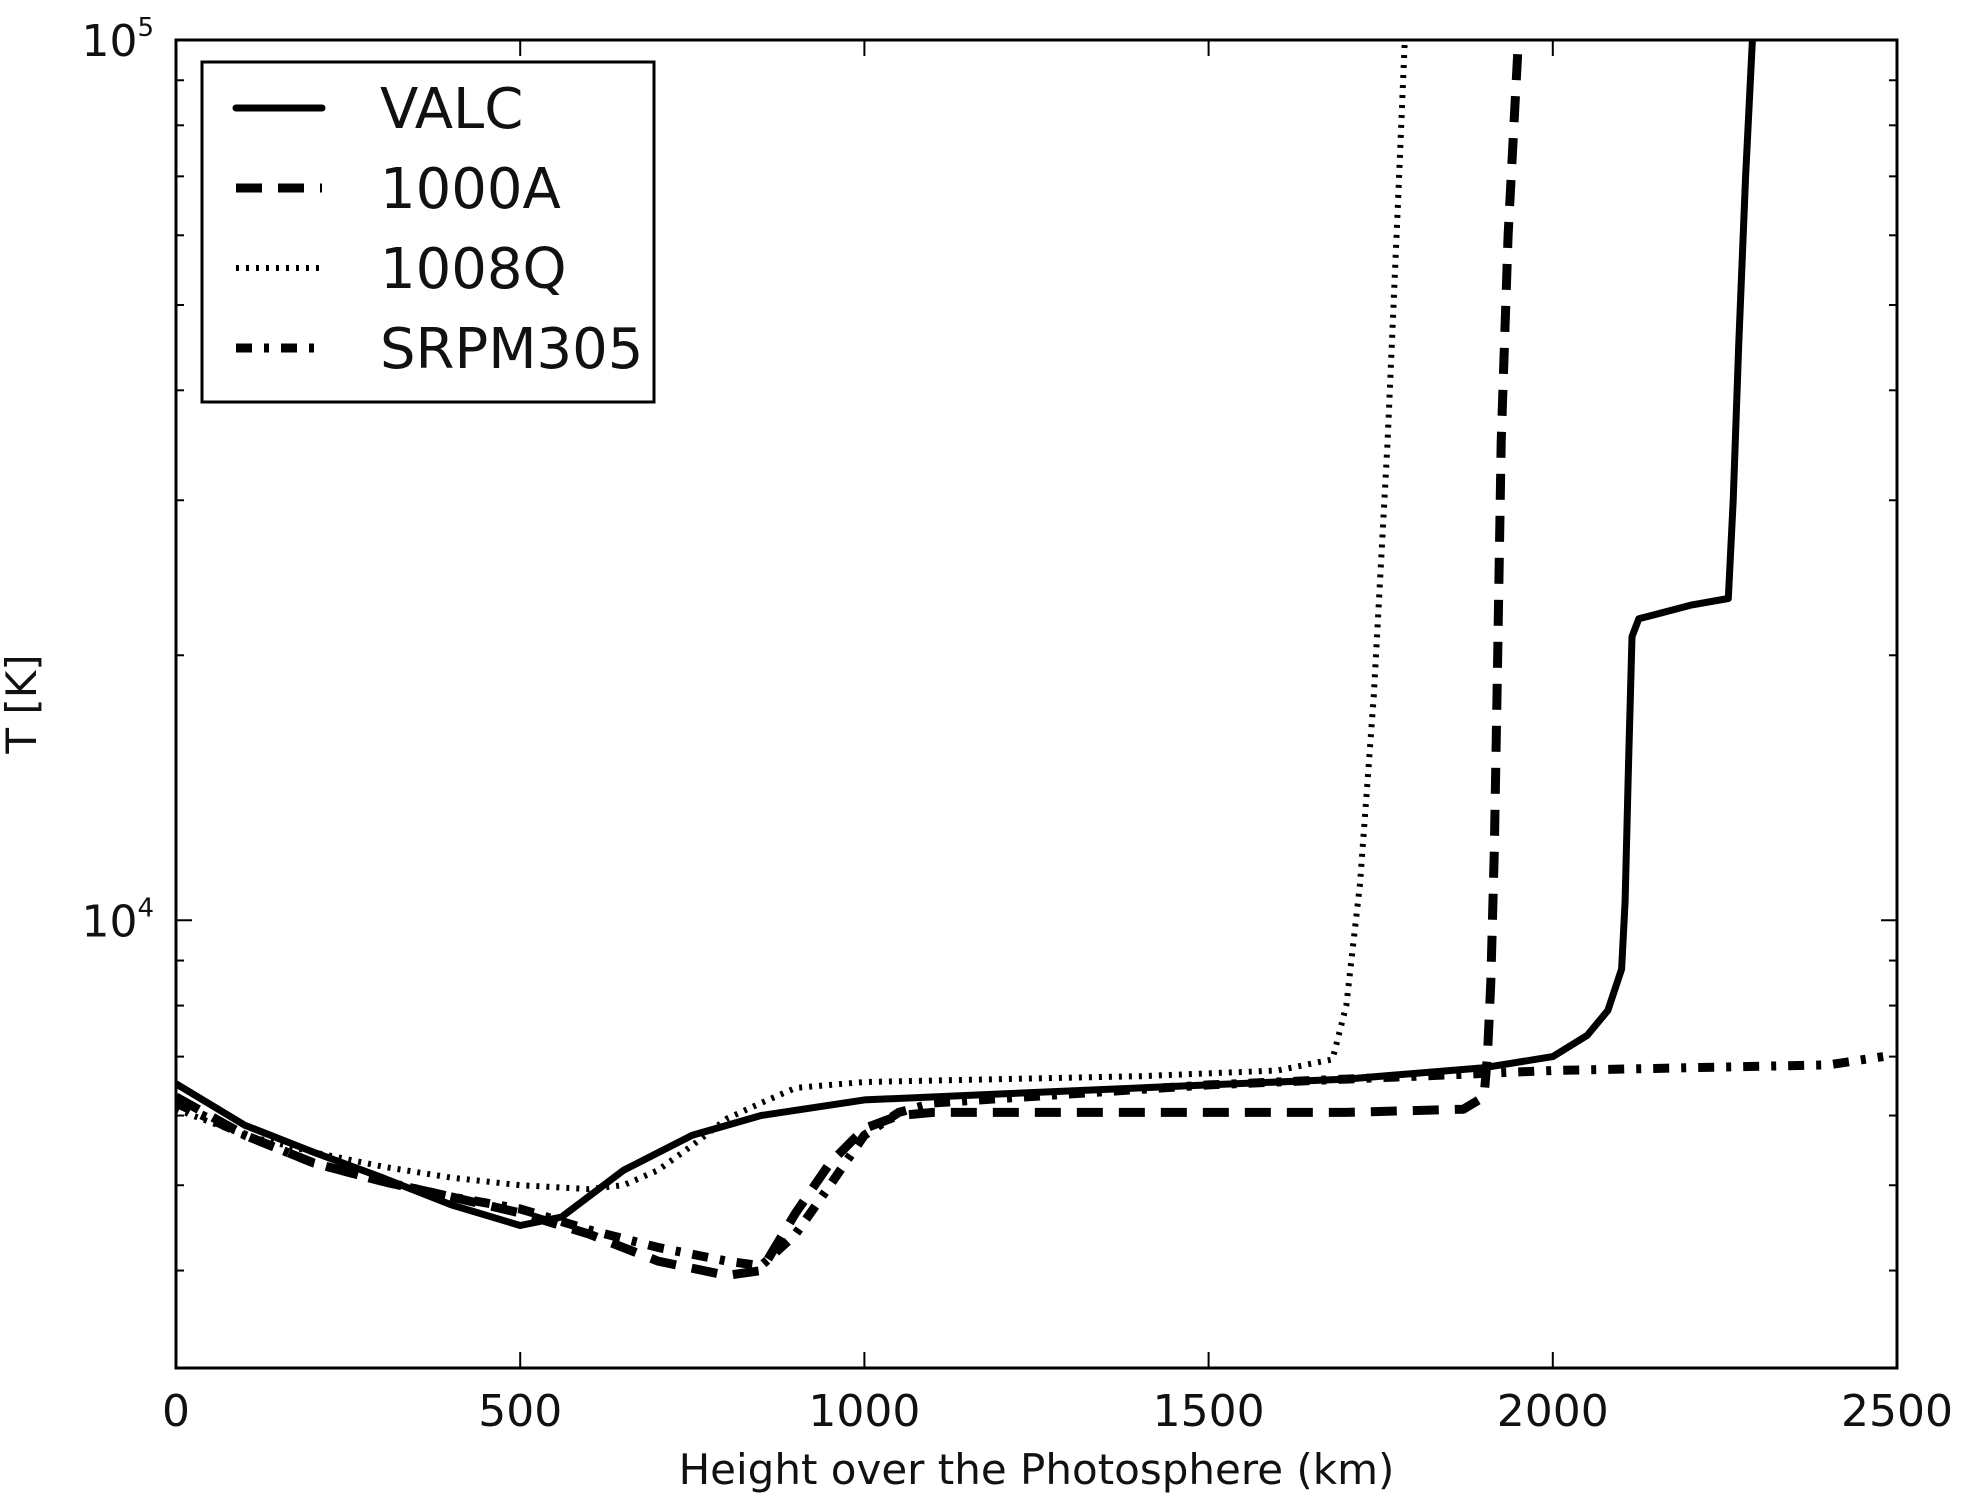 Image resolution: width=1963 pixels, height=1500 pixels. What do you see at coordinates (473, 269) in the screenshot?
I see `legend-label-1008q: 1008Q` at bounding box center [473, 269].